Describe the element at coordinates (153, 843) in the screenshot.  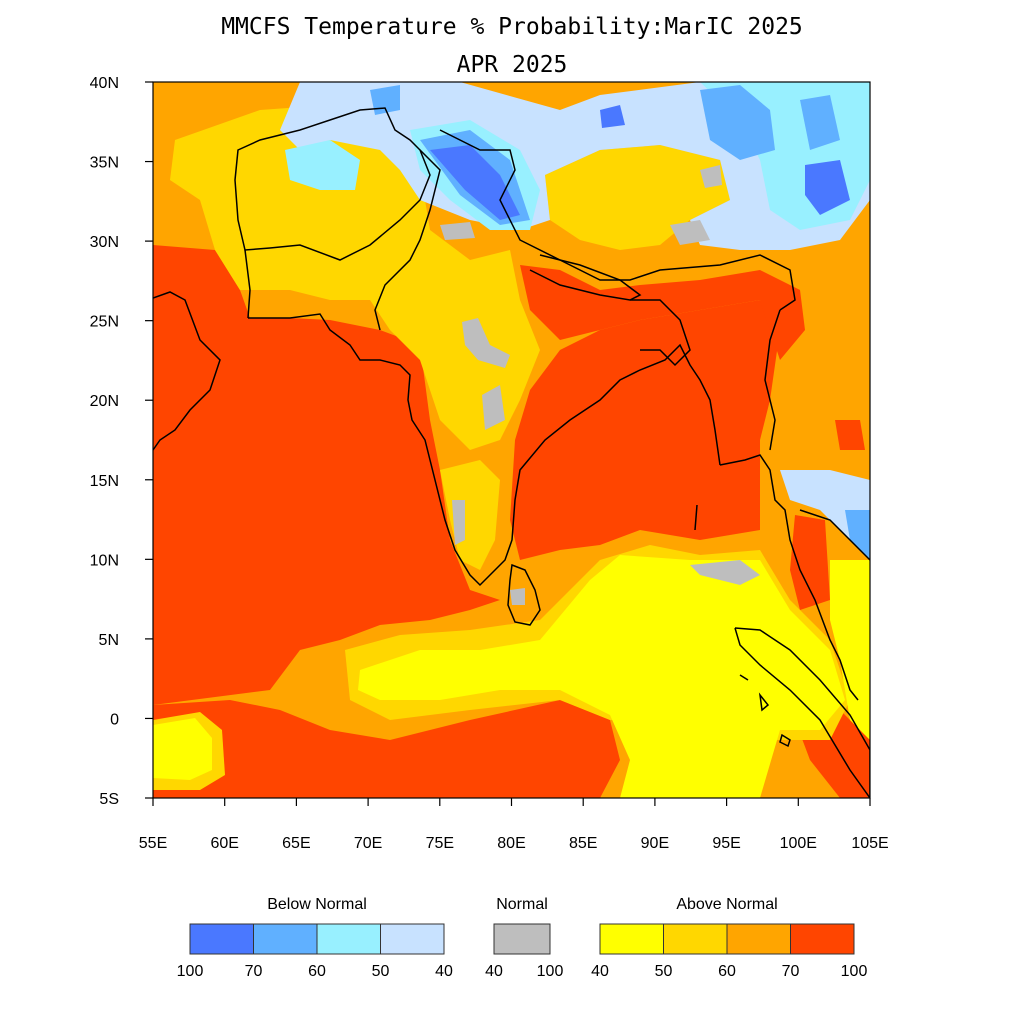
I see `x-tick-label: 55E` at that location.